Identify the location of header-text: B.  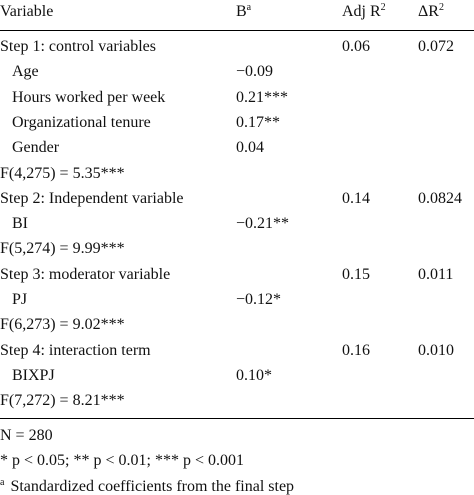
(241, 11).